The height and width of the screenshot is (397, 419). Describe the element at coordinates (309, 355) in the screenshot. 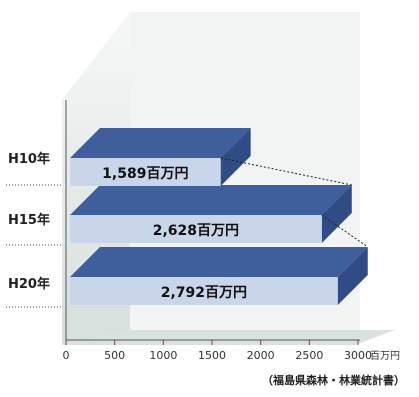

I see `x-tick-label: 2500` at that location.